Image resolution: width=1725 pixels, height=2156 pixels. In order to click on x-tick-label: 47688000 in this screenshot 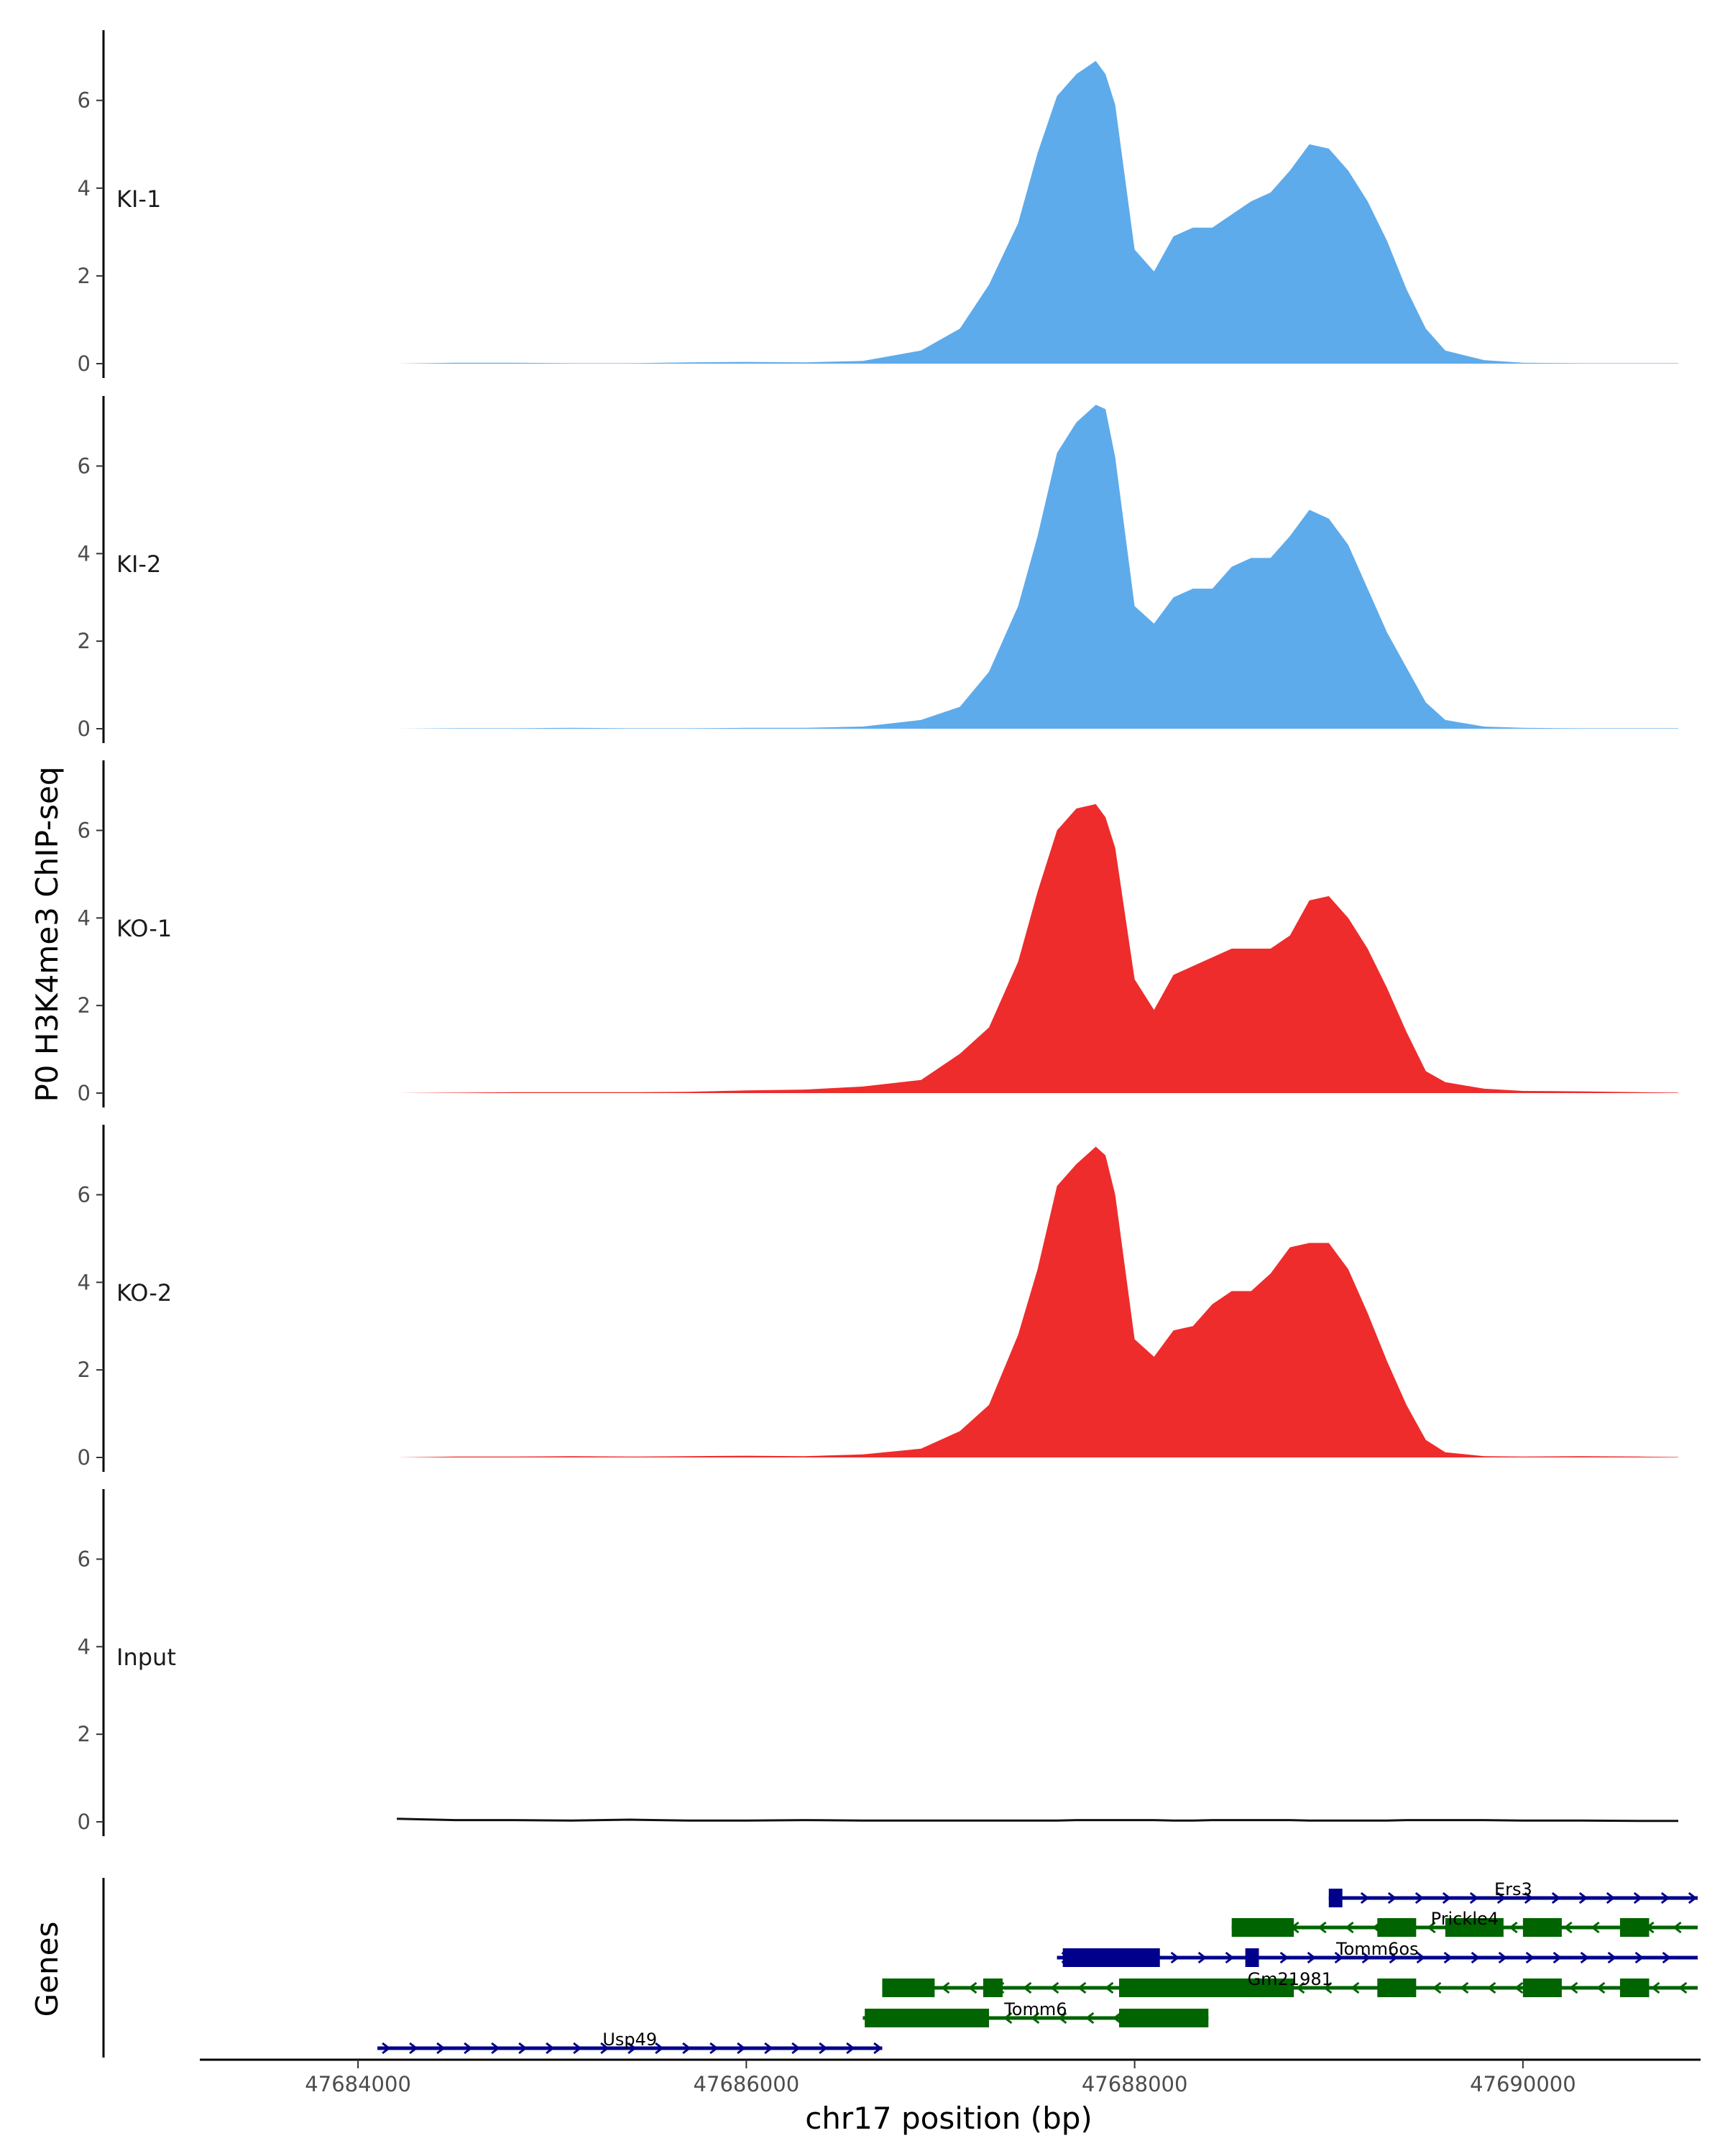, I will do `click(1135, 2084)`.